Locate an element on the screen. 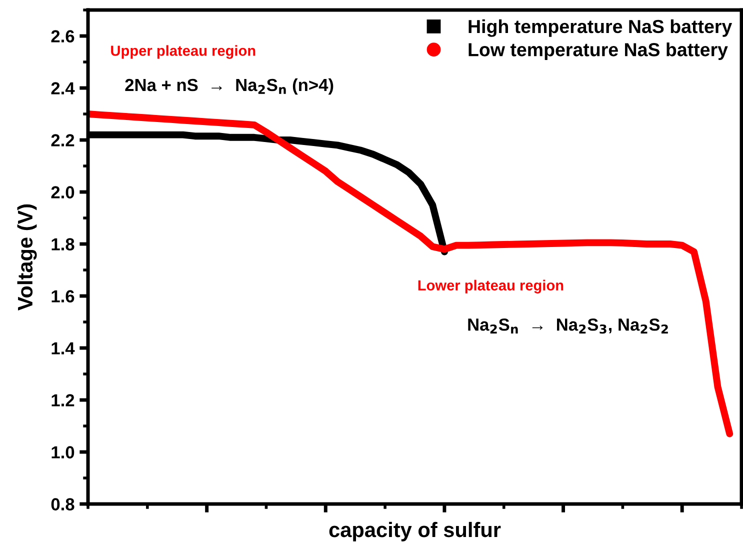 The height and width of the screenshot is (548, 743). y-tick-label: 1.8 is located at coordinates (63, 244).